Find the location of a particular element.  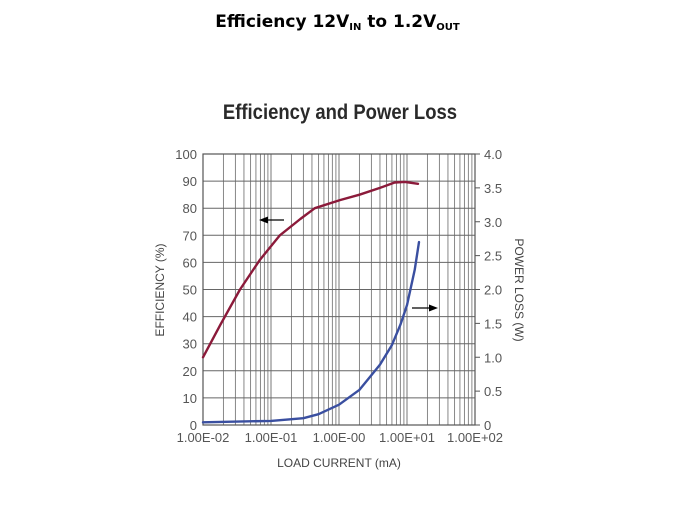

y2-tick-label: 0.5 is located at coordinates (493, 391).